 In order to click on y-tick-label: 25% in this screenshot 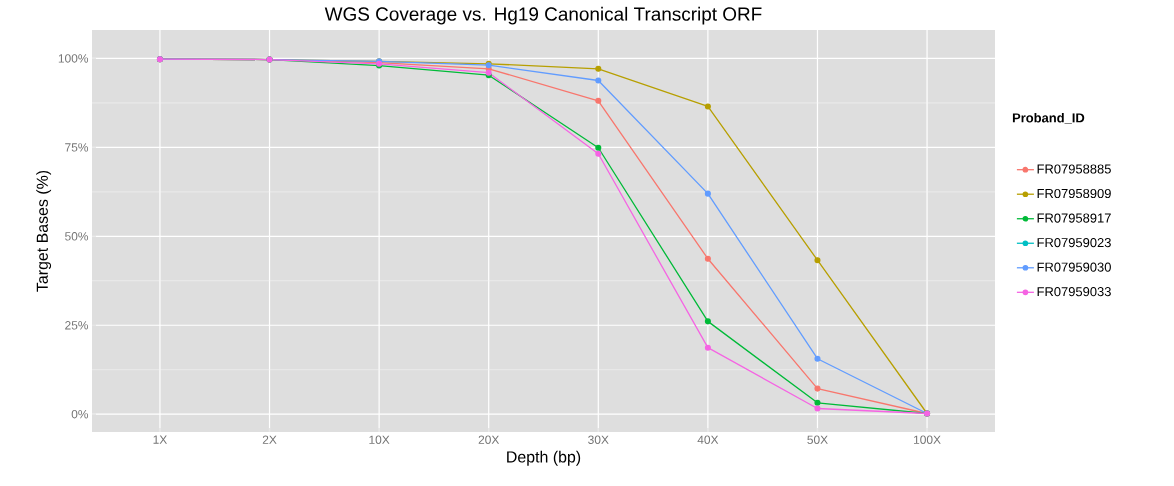, I will do `click(77, 325)`.